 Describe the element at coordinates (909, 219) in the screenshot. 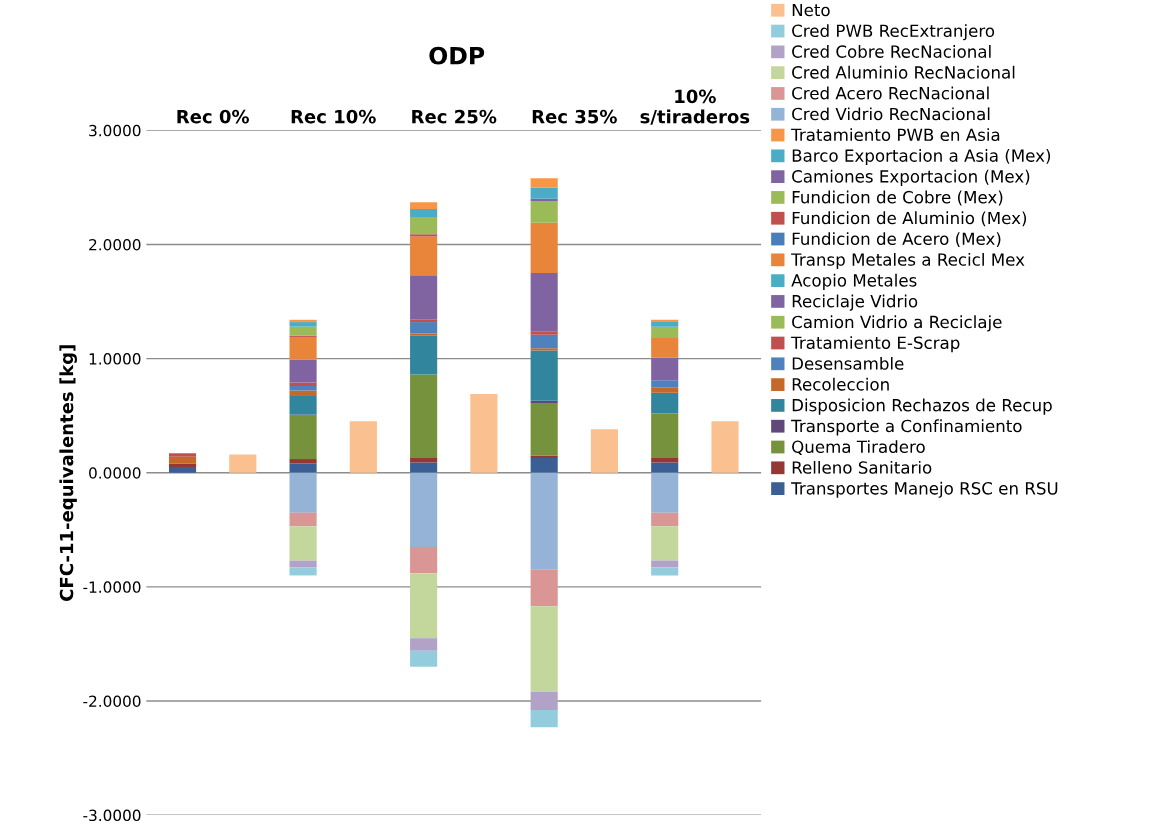

I see `legend-label: Fundicion de Aluminio (Mex)` at that location.